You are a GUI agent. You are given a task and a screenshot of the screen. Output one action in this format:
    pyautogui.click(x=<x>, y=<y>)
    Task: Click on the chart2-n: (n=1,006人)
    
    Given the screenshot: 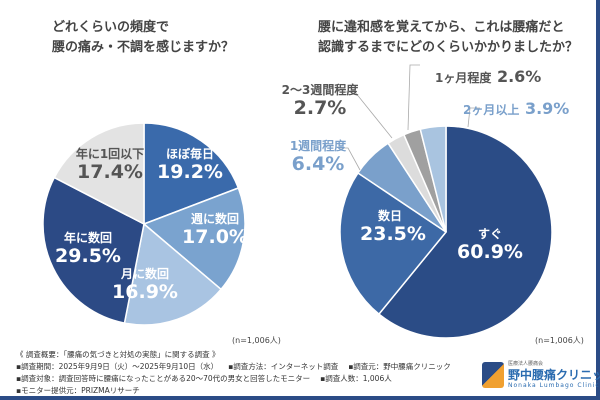 What is the action you would take?
    pyautogui.click(x=559, y=340)
    